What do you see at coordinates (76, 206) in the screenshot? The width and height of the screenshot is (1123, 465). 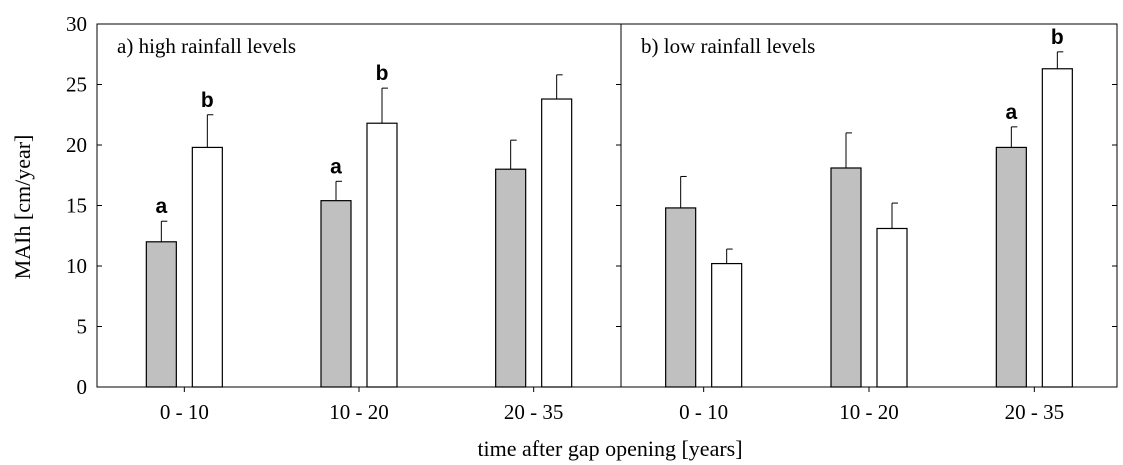 I see `y-tick-label: 15` at bounding box center [76, 206].